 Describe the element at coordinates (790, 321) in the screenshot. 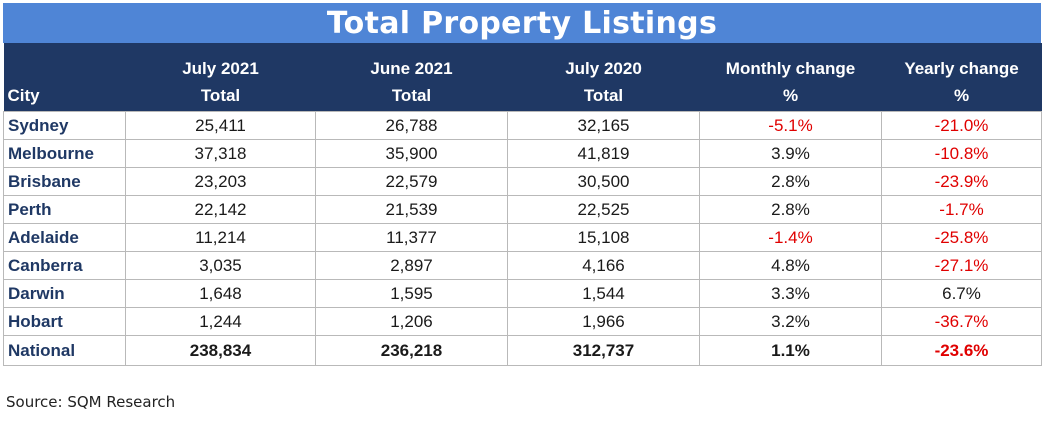

I see `cell-monthly-change: 3.2%` at that location.